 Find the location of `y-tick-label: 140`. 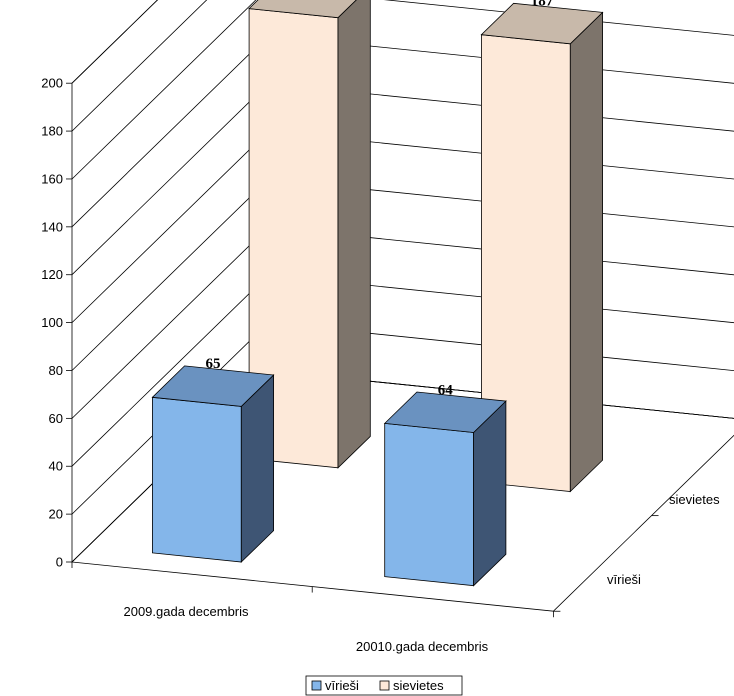

y-tick-label: 140 is located at coordinates (52, 226).